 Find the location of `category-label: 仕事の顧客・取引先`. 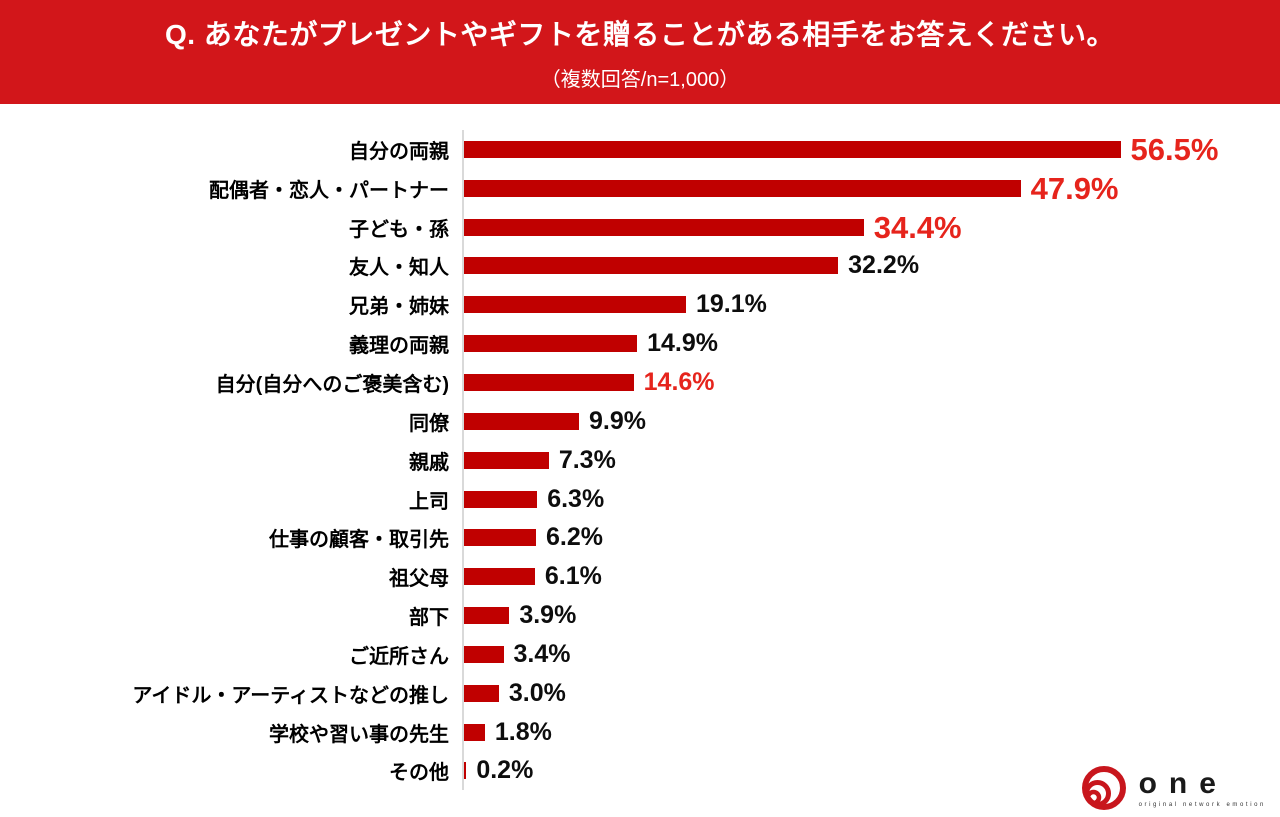

category-label: 仕事の顧客・取引先 is located at coordinates (359, 540).